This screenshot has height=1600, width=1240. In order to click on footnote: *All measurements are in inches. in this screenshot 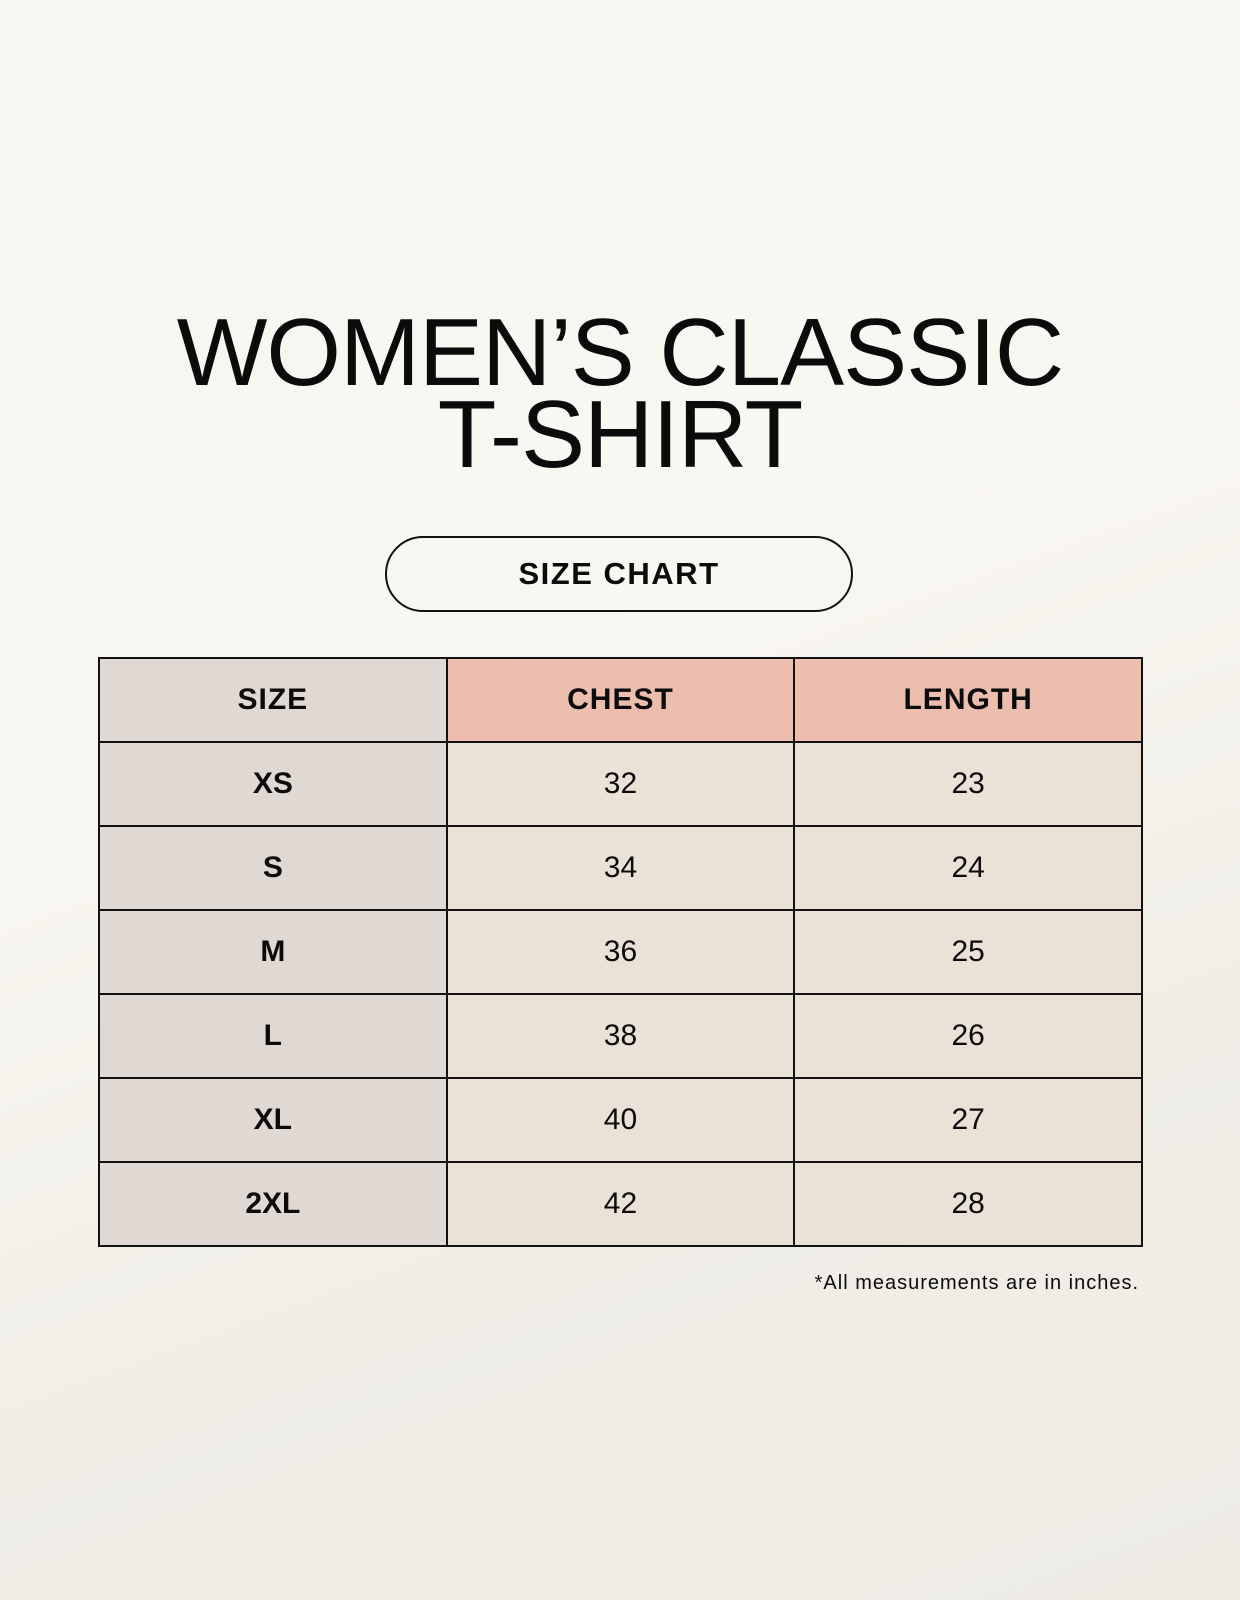, I will do `click(976, 1283)`.